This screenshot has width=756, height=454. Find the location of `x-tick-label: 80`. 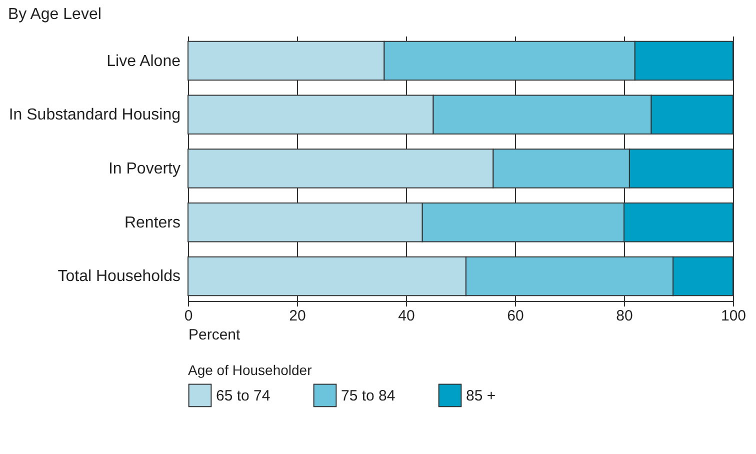

x-tick-label: 80 is located at coordinates (624, 316).